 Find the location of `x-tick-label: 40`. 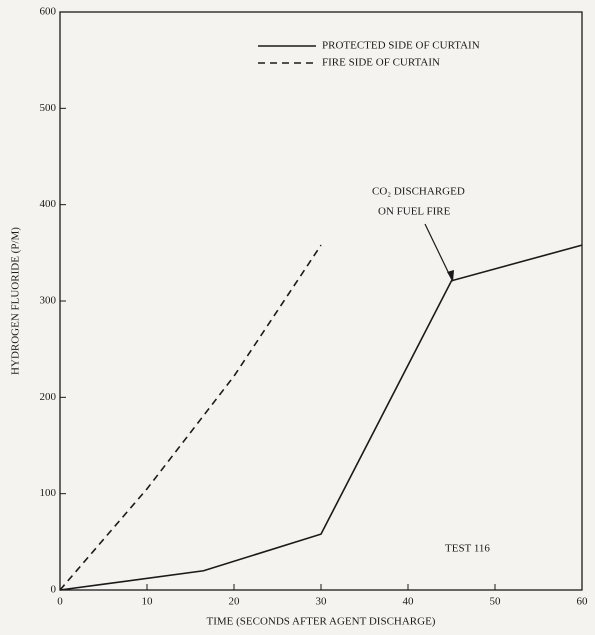

x-tick-label: 40 is located at coordinates (409, 602).